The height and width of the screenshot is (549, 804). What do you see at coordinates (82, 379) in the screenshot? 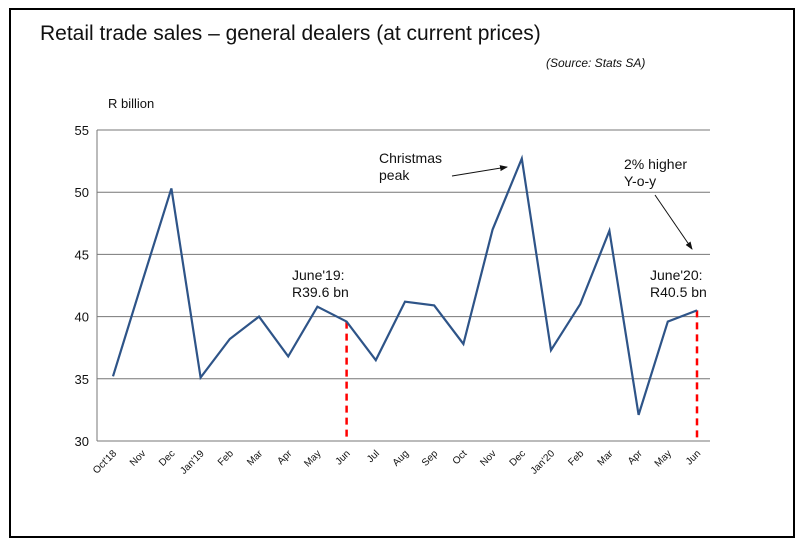
I see `y-tick-label: 35` at bounding box center [82, 379].